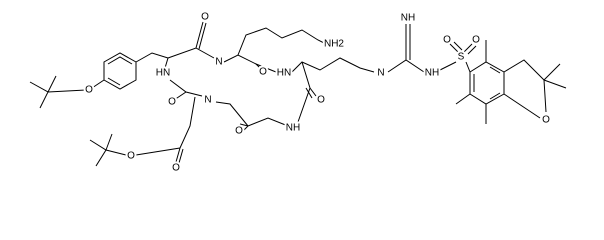 The image size is (604, 240). Describe the element at coordinates (334, 44) in the screenshot. I see `atom: NH2` at that location.